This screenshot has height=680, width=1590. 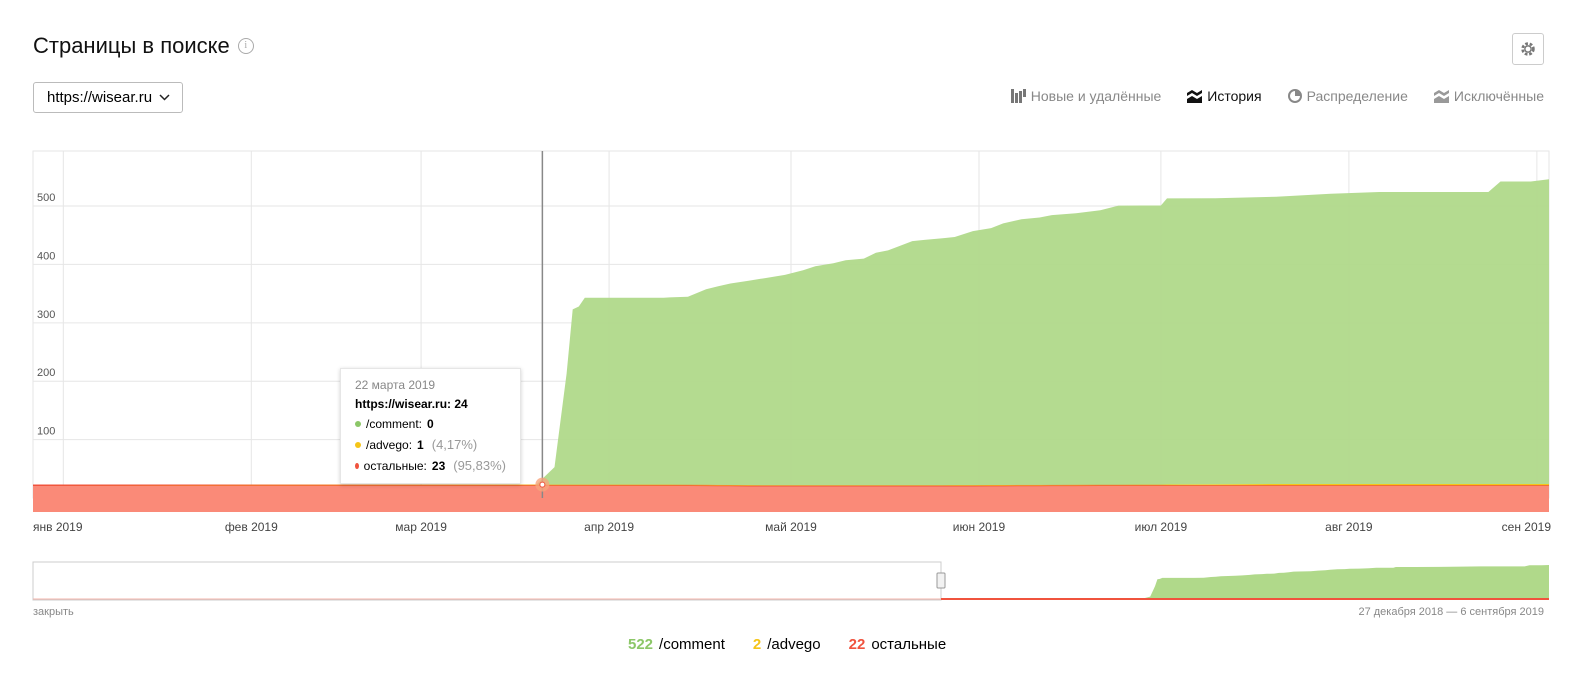 What do you see at coordinates (791, 485) in the screenshot?
I see `area-advego-series` at bounding box center [791, 485].